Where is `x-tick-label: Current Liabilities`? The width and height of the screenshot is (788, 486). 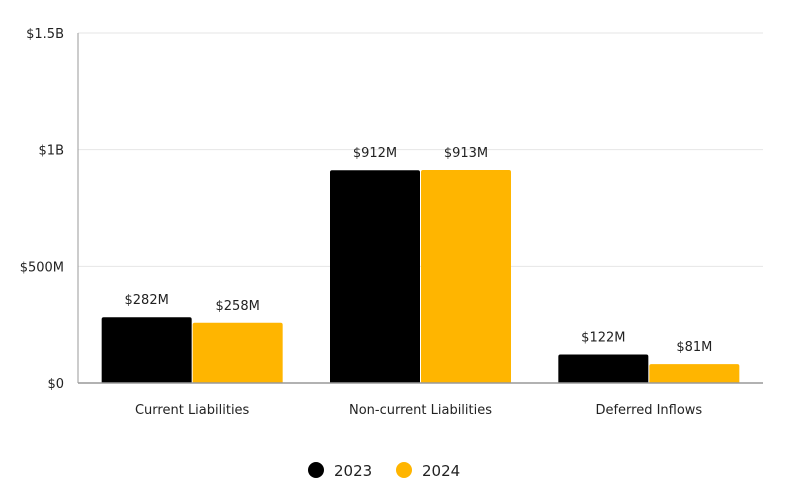 x-tick-label: Current Liabilities is located at coordinates (192, 410).